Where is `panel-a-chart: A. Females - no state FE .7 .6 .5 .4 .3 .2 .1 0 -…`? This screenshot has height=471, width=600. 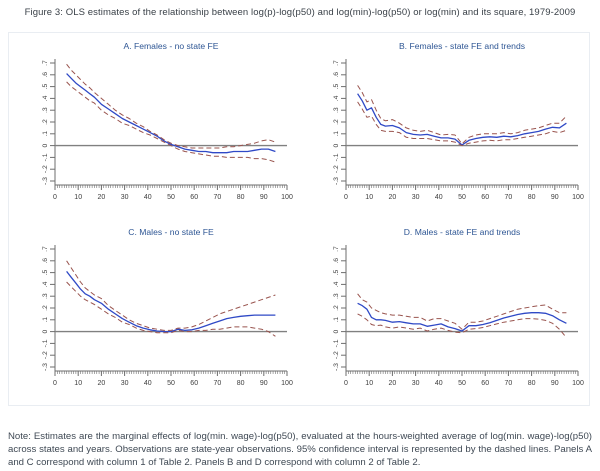
panel-a-chart: A. Females - no state FE .7 .6 .5 .4 .3 .2 .1 0 -… is located at coordinates (167, 121).